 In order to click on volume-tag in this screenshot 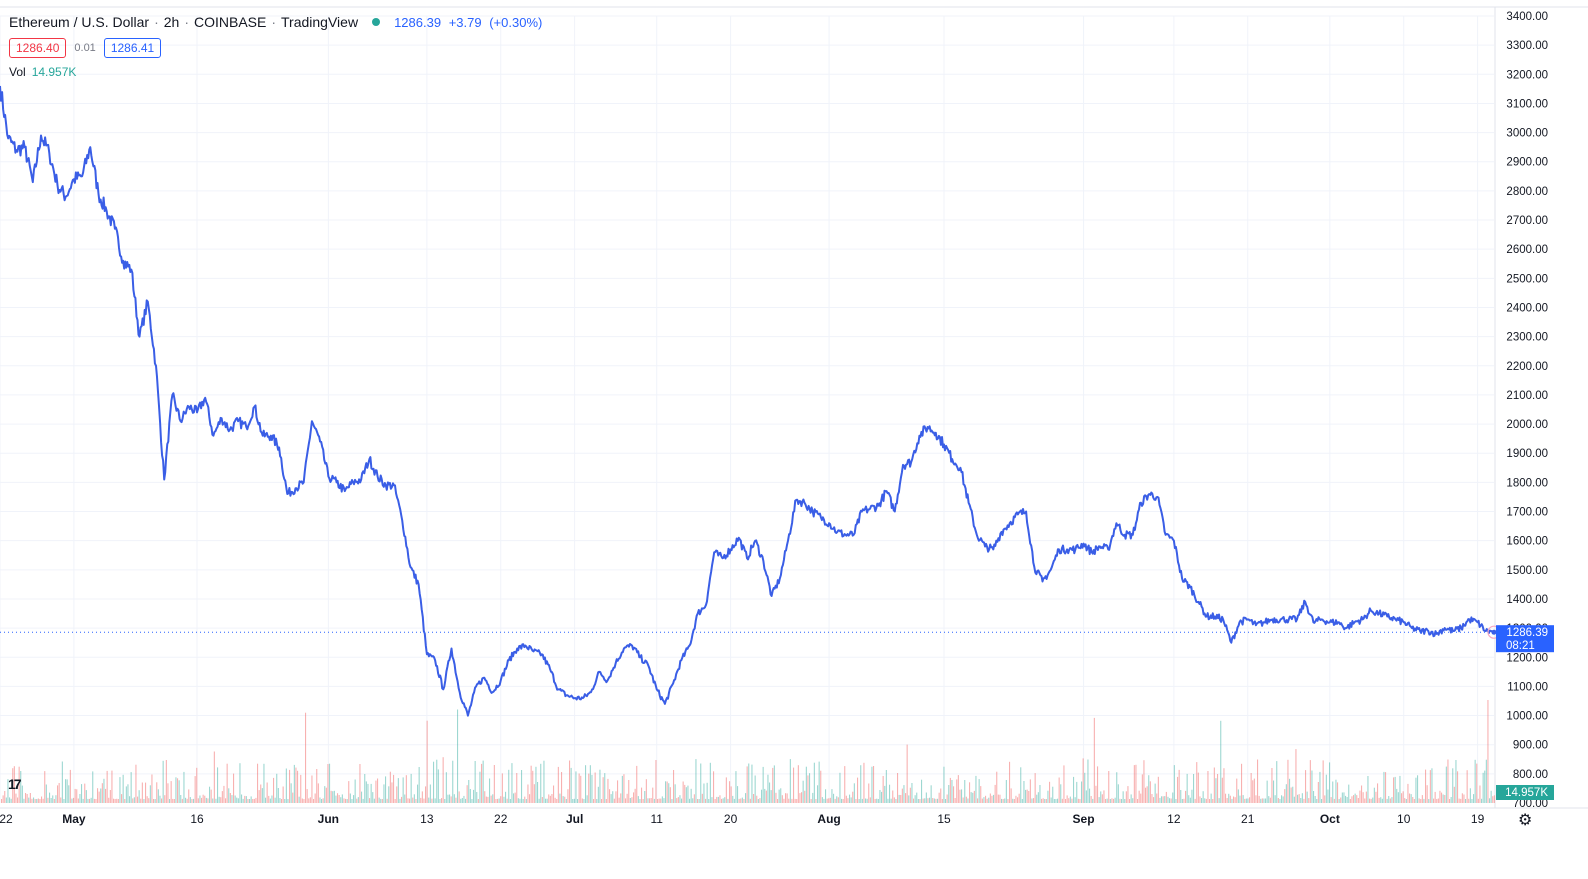, I will do `click(1525, 792)`.